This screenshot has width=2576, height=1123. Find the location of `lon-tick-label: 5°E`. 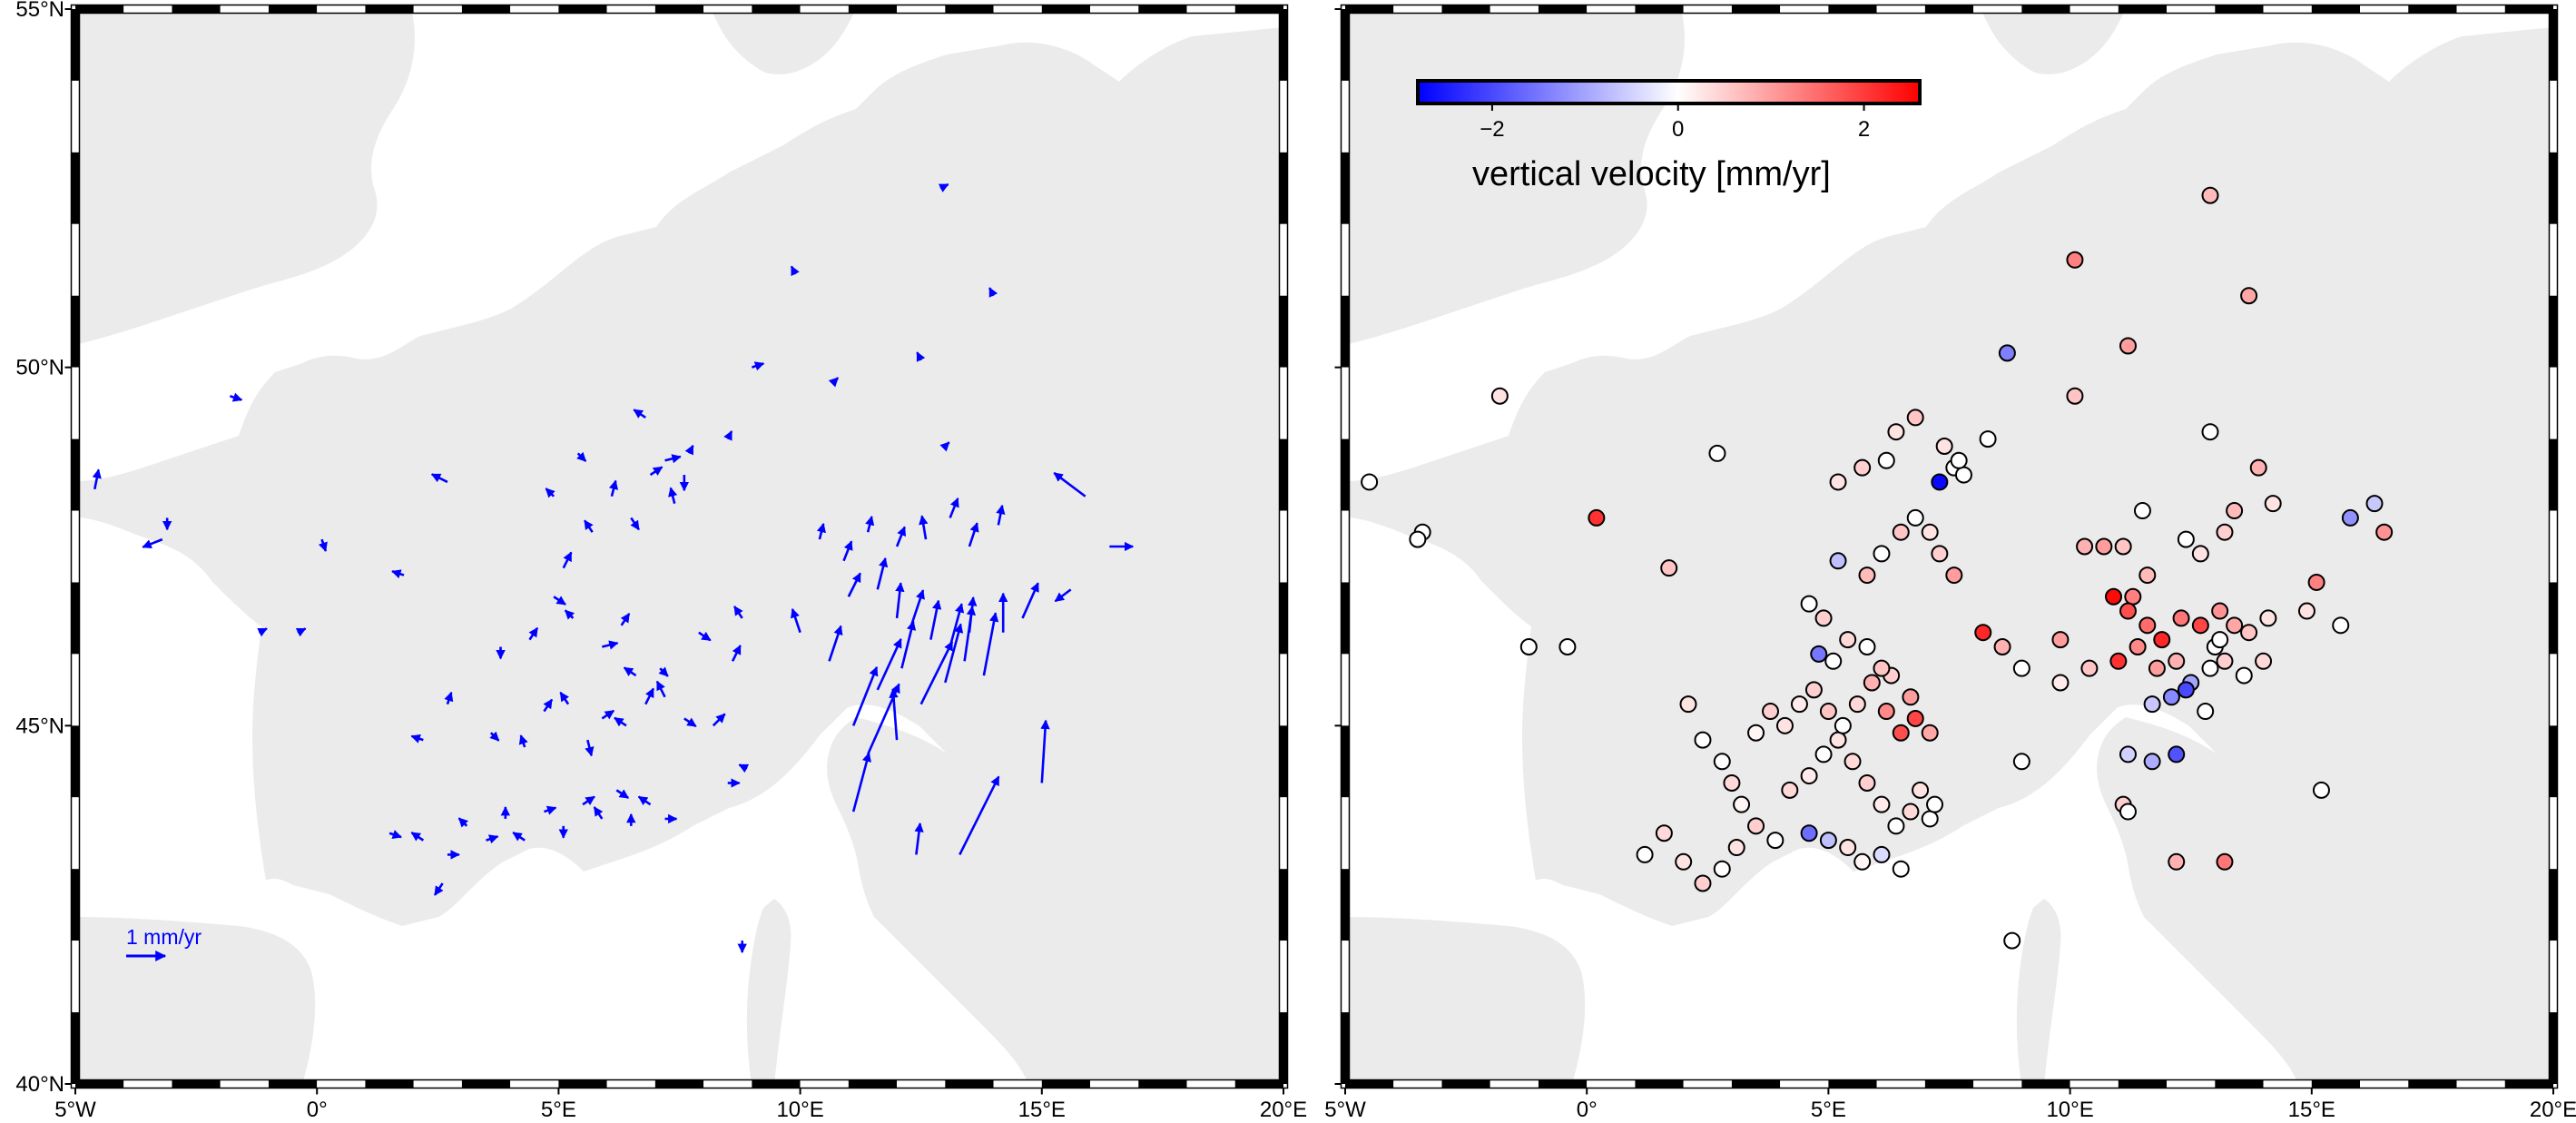

lon-tick-label: 5°E is located at coordinates (1828, 1110).